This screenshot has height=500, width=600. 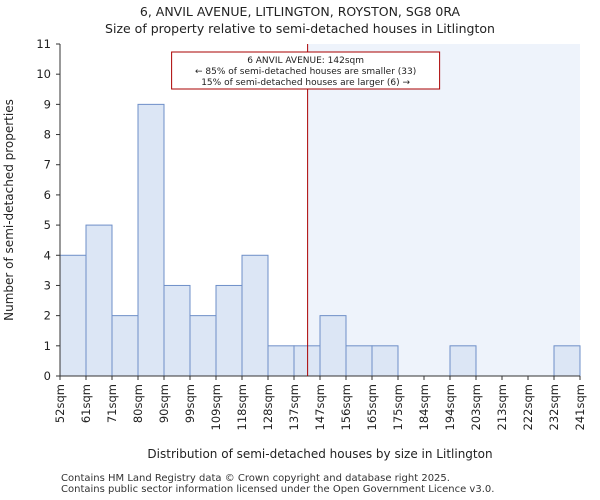 I want to click on annotation-box, so click(x=306, y=70).